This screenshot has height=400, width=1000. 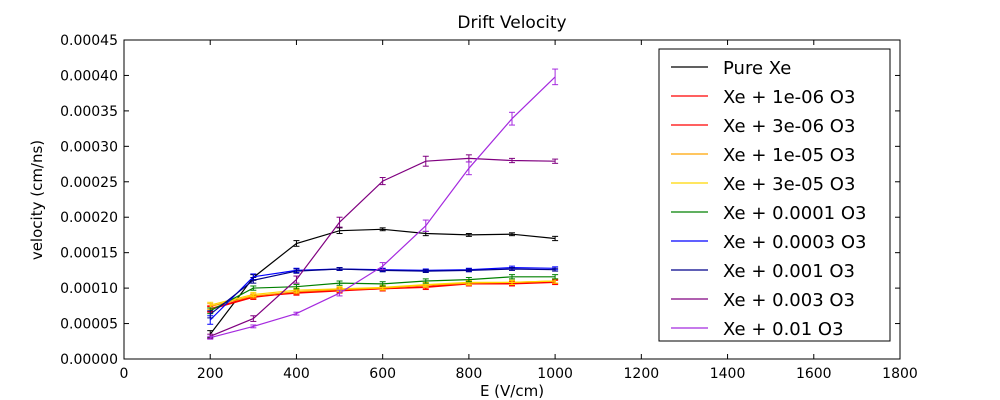 I want to click on legend-entry: Xe + 1e-05 O3, so click(x=763, y=155).